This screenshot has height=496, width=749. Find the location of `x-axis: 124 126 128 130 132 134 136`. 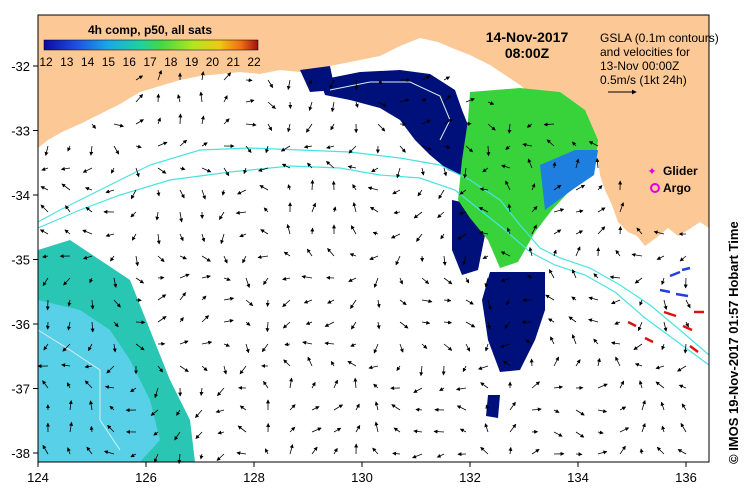

x-axis: 124 126 128 130 132 134 136 is located at coordinates (362, 473).